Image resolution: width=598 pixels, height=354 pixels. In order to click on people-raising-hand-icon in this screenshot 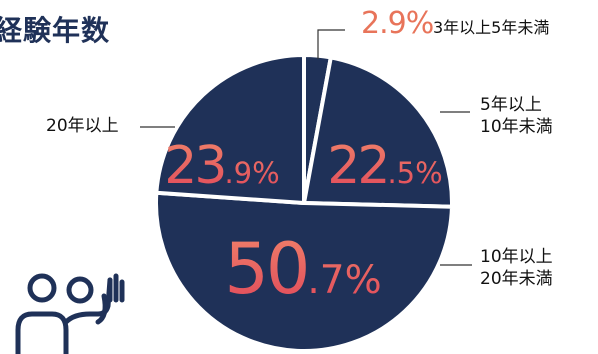, I will do `click(70, 313)`.